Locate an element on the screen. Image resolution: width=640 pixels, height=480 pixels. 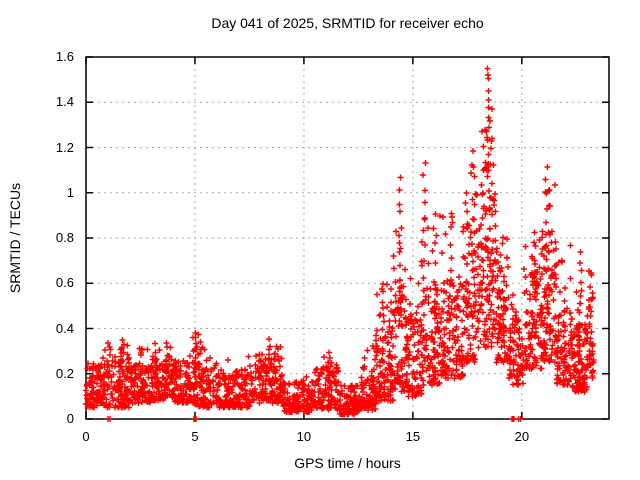
y-tick-label: 1.6 is located at coordinates (64, 56).